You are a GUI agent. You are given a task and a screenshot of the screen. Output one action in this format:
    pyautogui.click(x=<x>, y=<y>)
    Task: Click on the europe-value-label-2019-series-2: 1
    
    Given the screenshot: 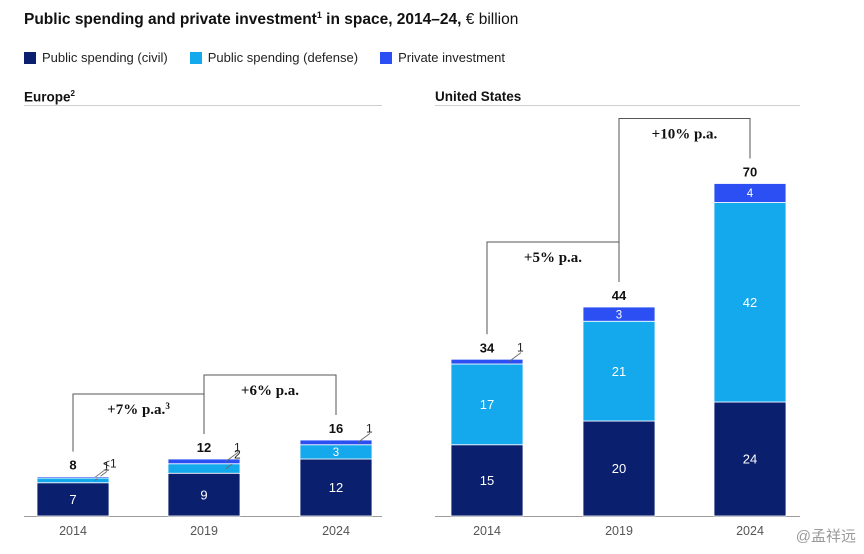 What is the action you would take?
    pyautogui.click(x=237, y=447)
    